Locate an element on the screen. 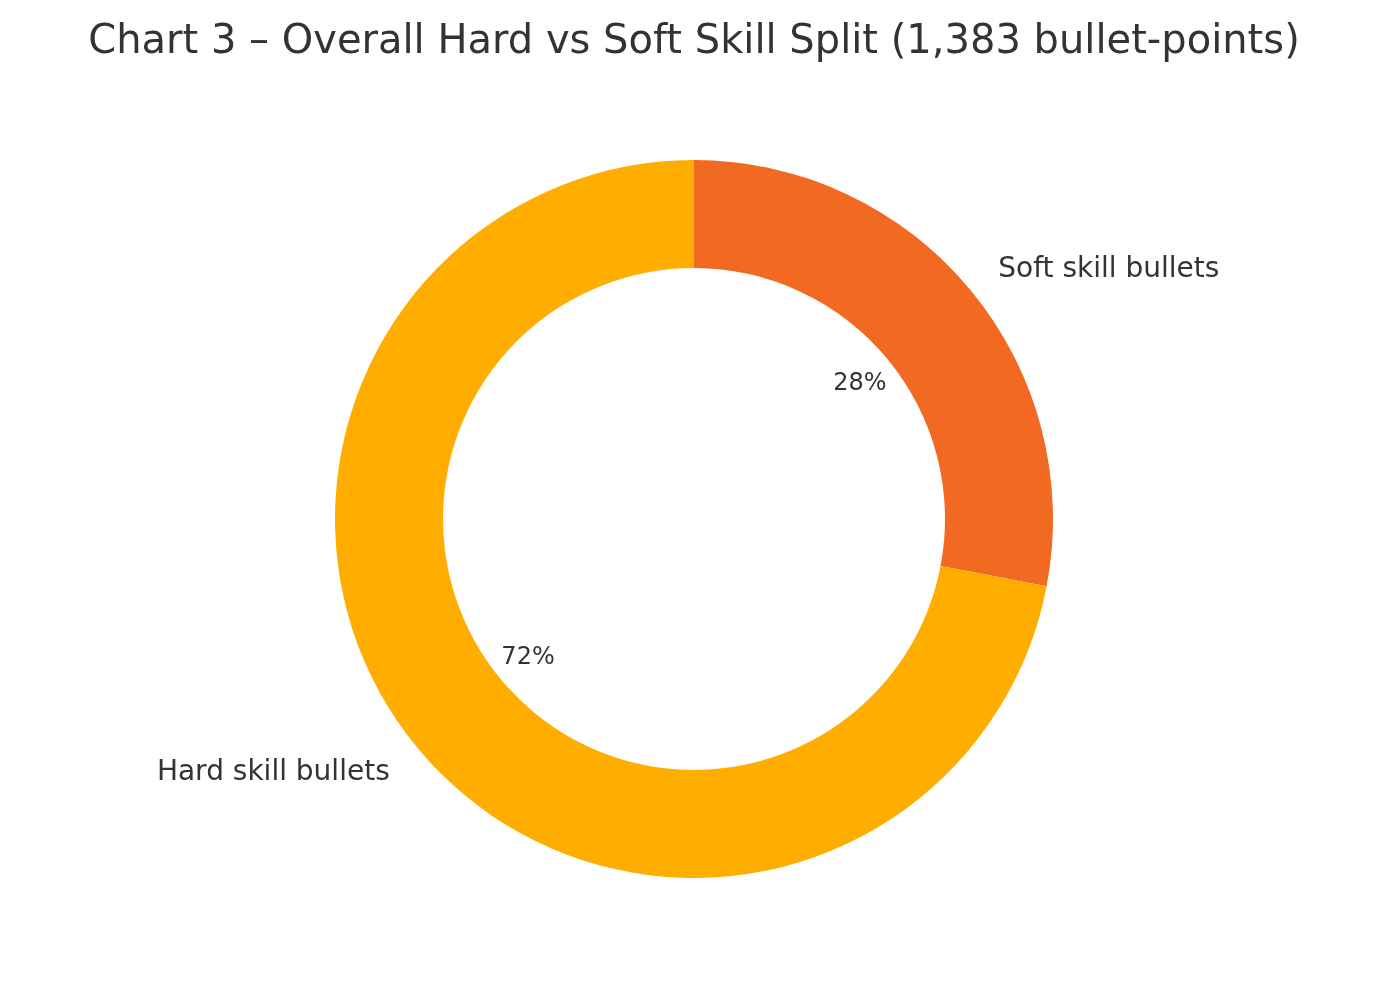 The width and height of the screenshot is (1388, 989). slice-label: Soft skill bullets is located at coordinates (1109, 267).